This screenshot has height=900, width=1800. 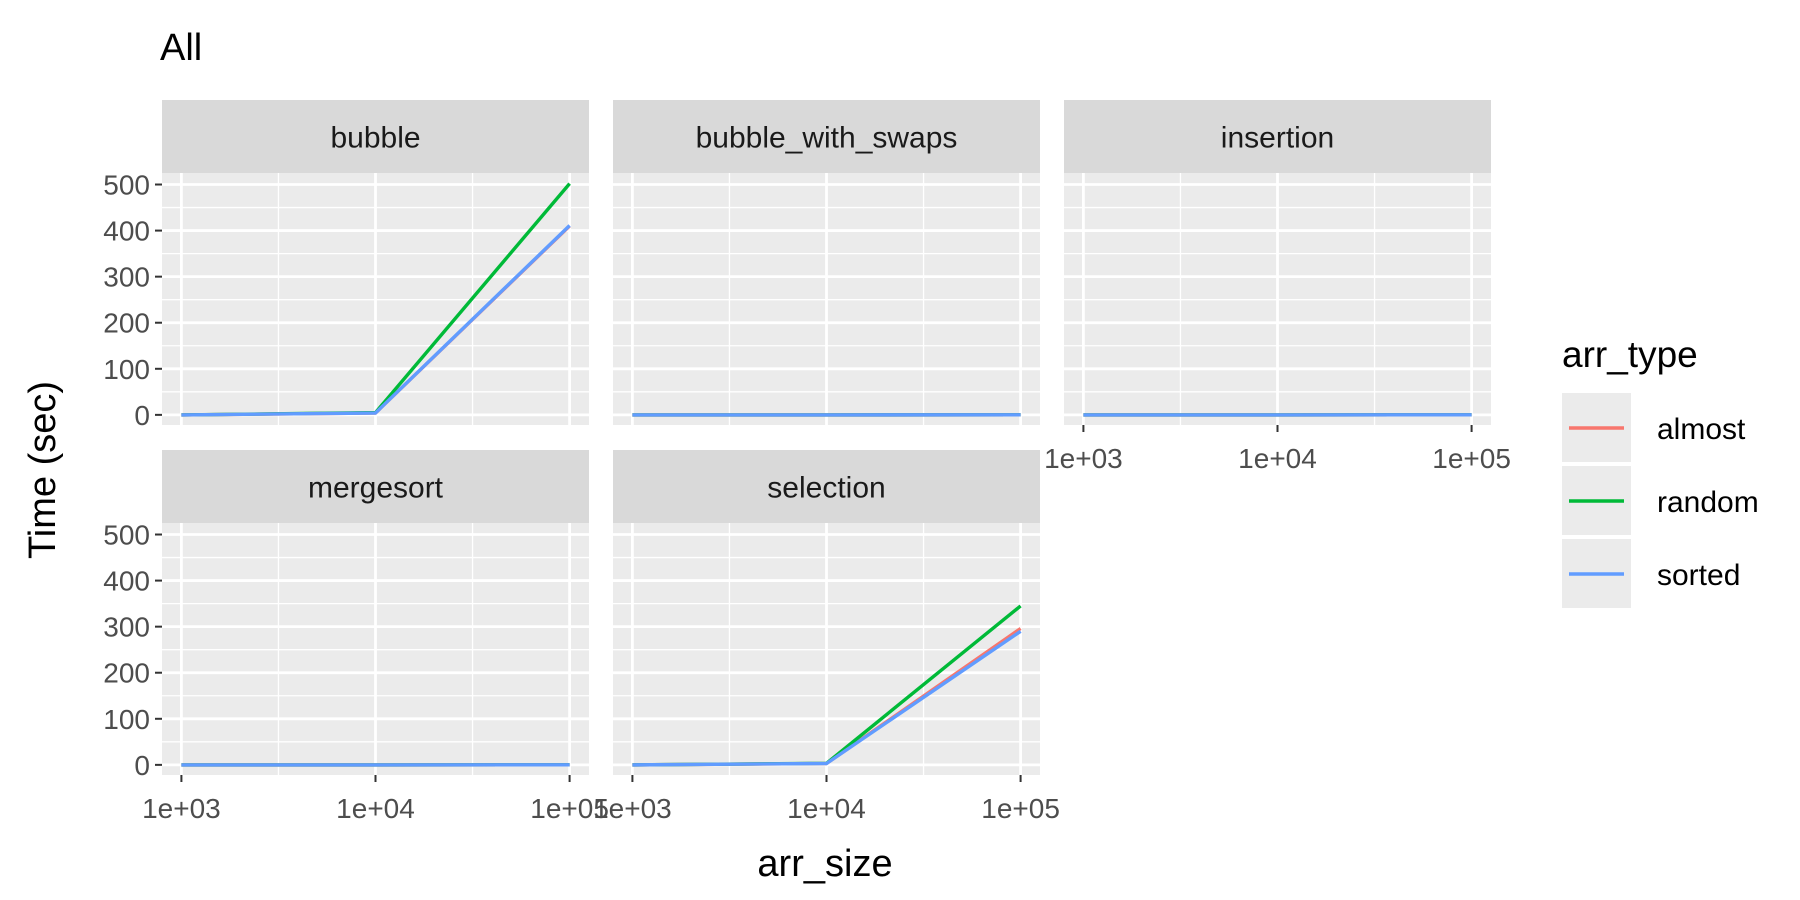 I want to click on chart-title: All, so click(x=181, y=48).